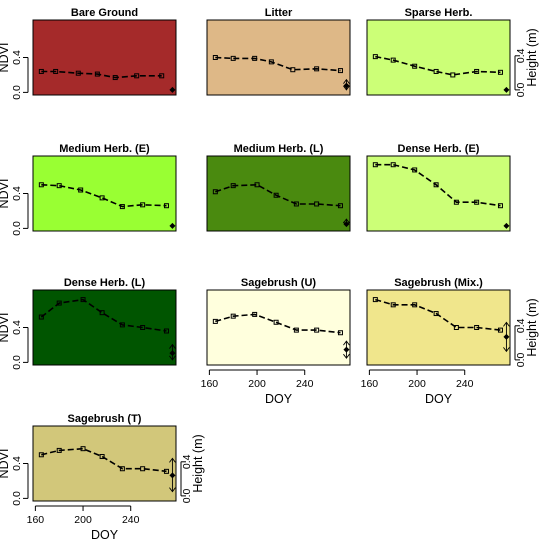 The height and width of the screenshot is (541, 550). What do you see at coordinates (346, 349) in the screenshot?
I see `panel-8-height-marker` at bounding box center [346, 349].